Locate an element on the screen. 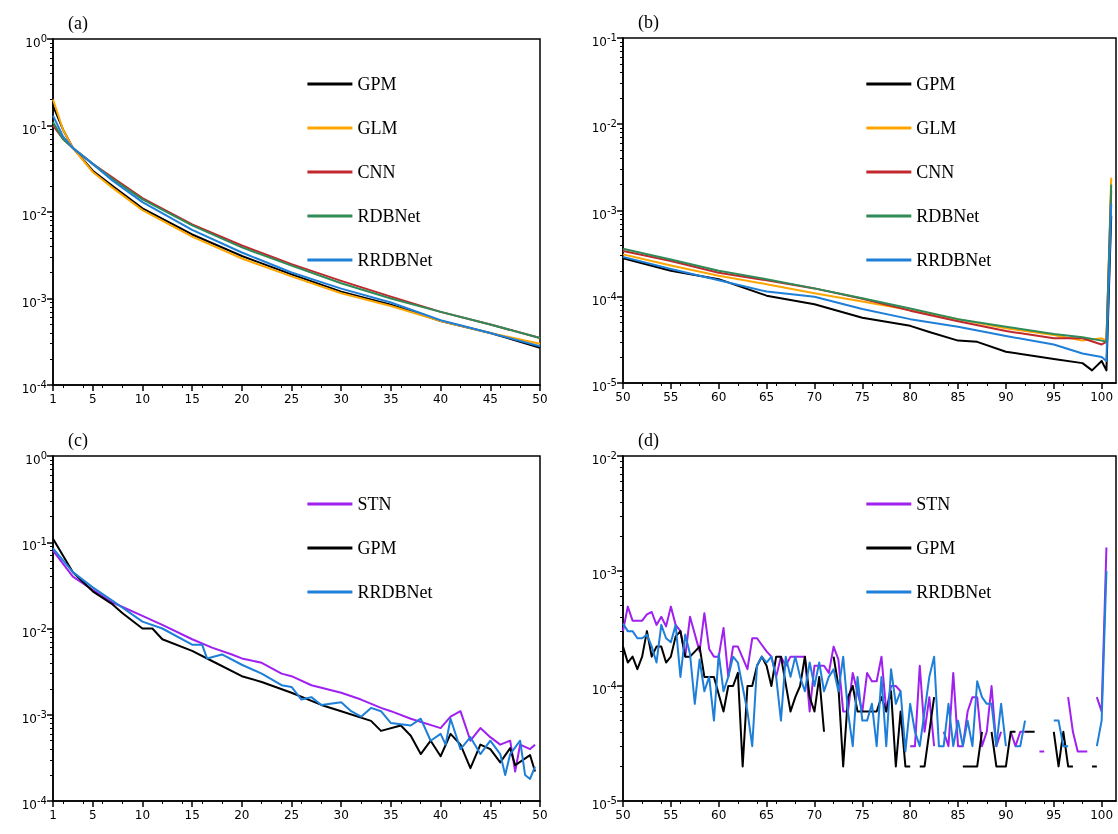 The image size is (1118, 834). chart-title: (c) is located at coordinates (78, 440).